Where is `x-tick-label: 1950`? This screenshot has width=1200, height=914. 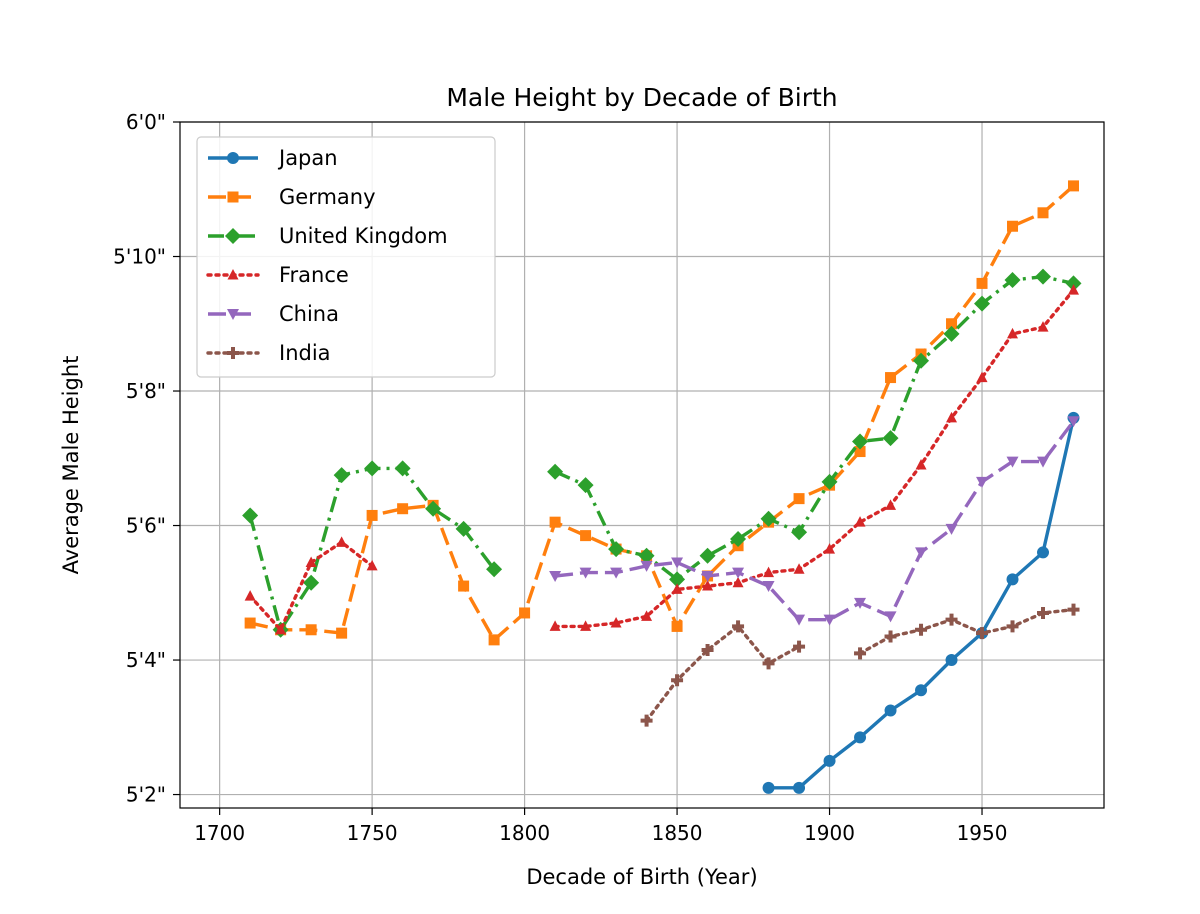
x-tick-label: 1950 is located at coordinates (982, 833).